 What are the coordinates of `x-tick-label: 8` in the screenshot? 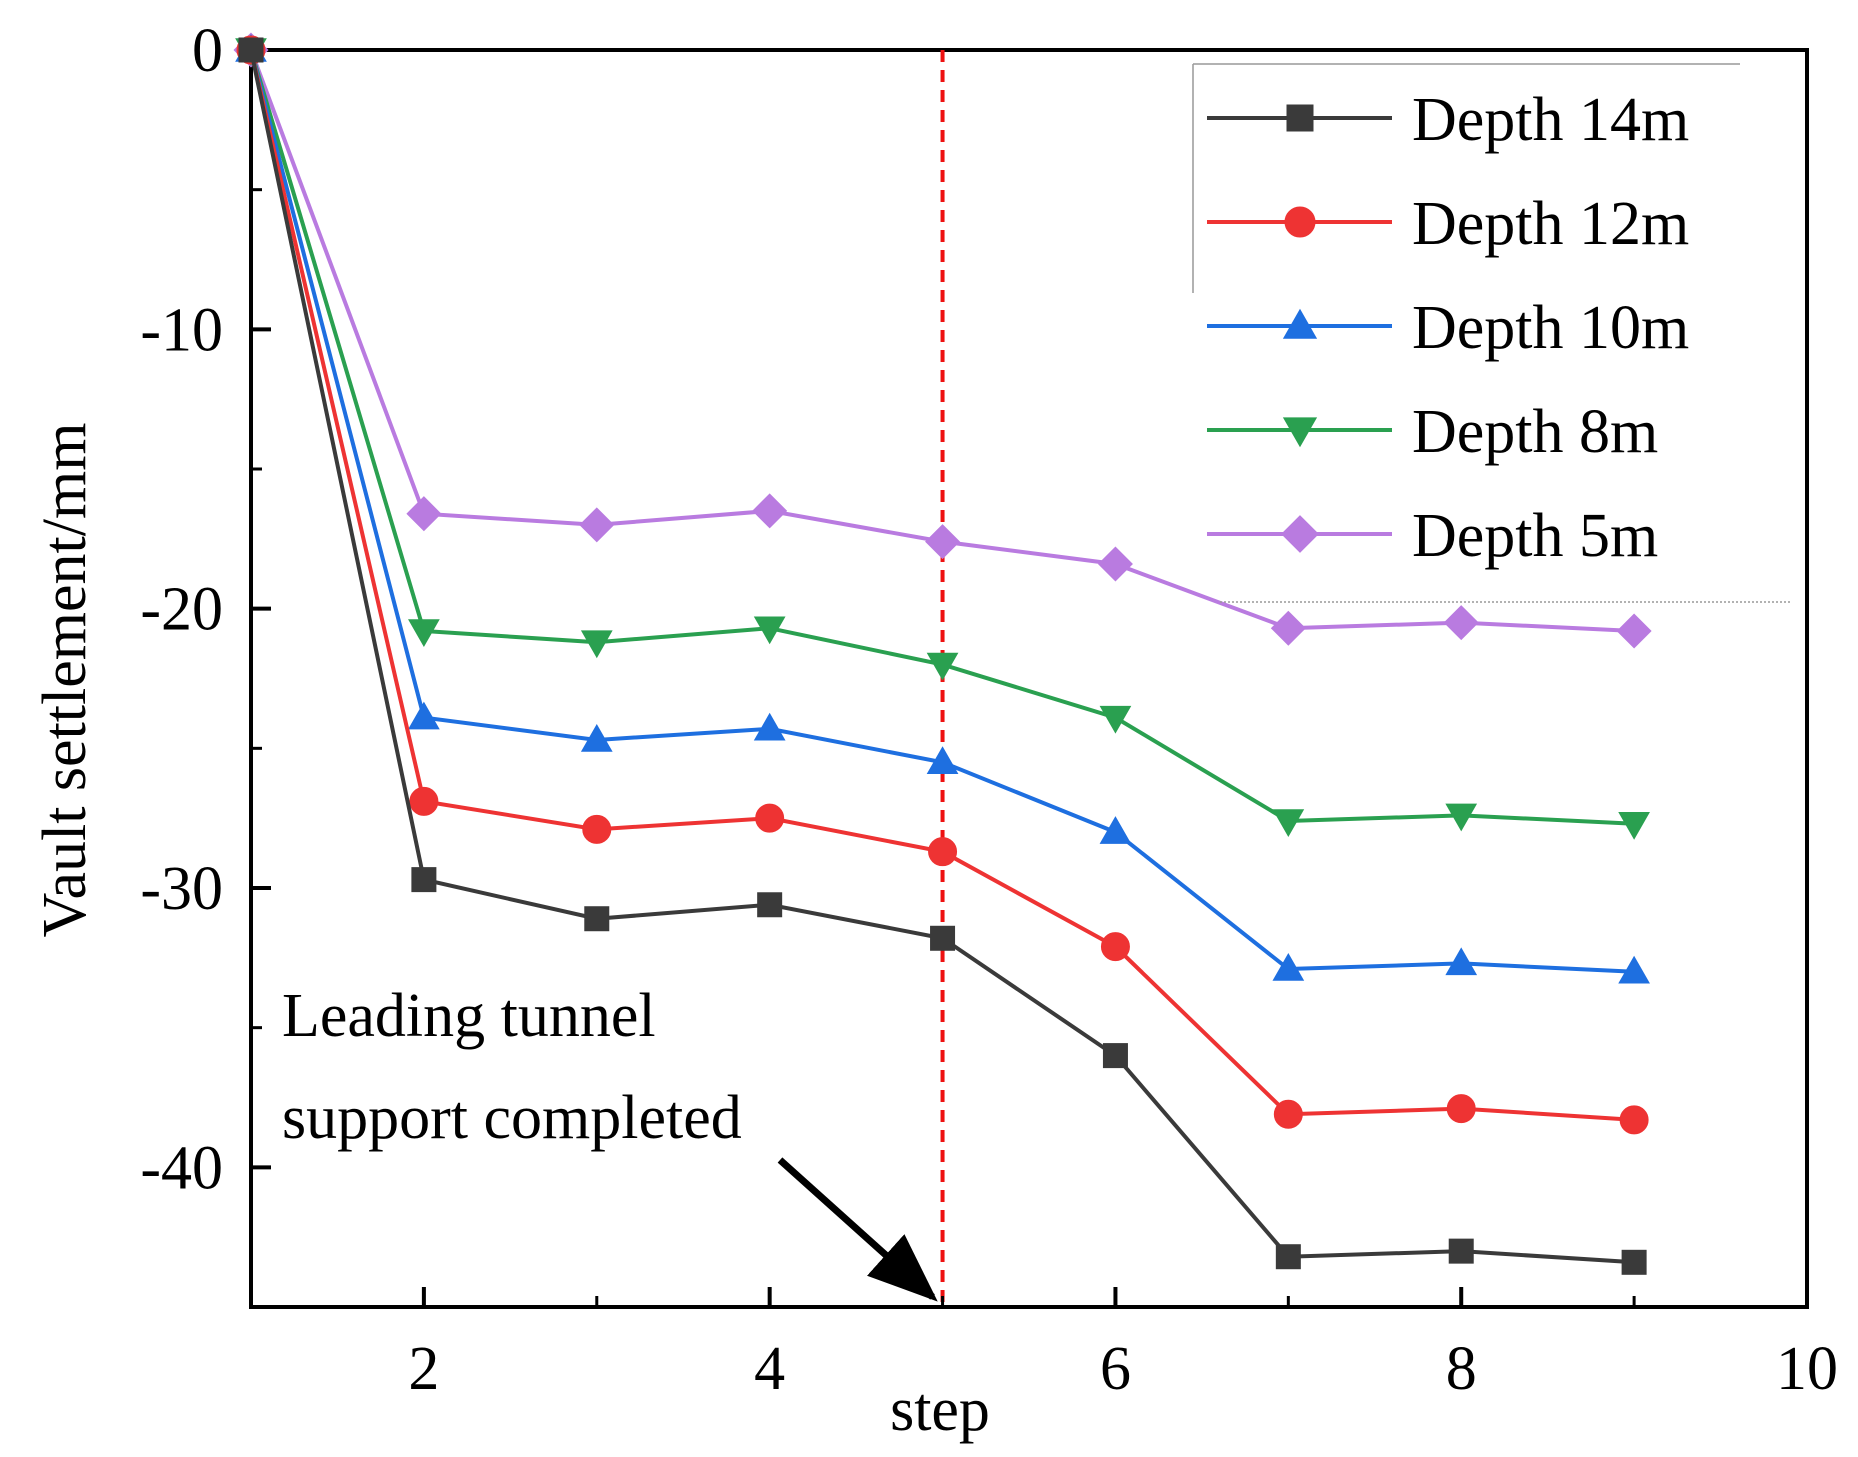 It's located at (1461, 1369).